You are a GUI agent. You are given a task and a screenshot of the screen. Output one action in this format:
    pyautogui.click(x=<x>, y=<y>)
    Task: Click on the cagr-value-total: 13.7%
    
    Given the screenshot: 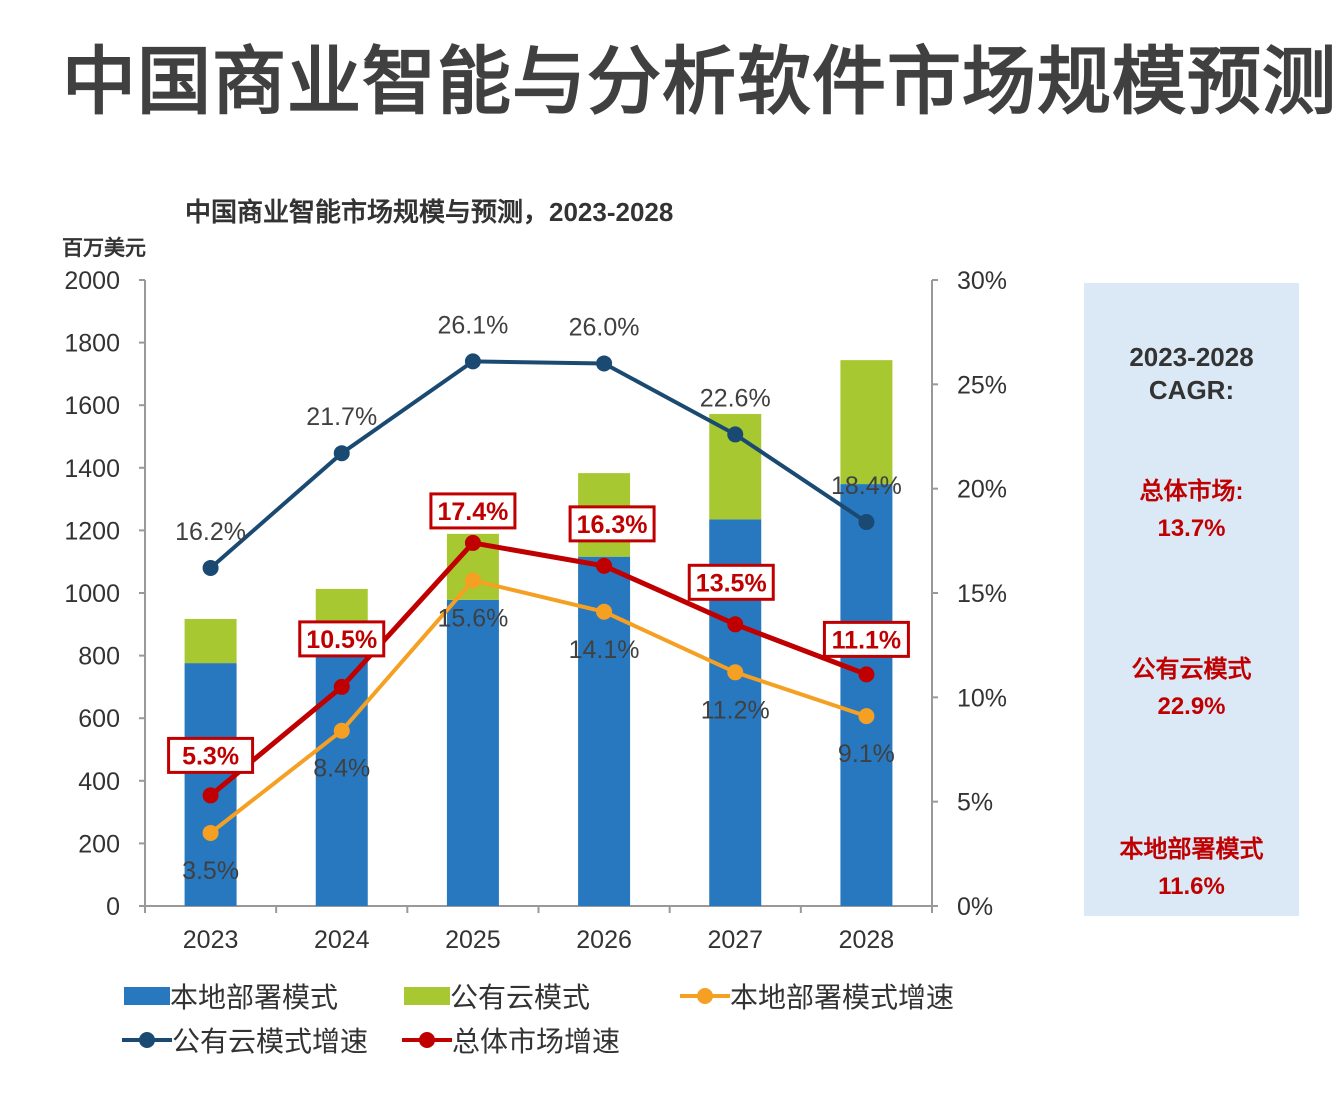 What is the action you would take?
    pyautogui.click(x=1191, y=528)
    